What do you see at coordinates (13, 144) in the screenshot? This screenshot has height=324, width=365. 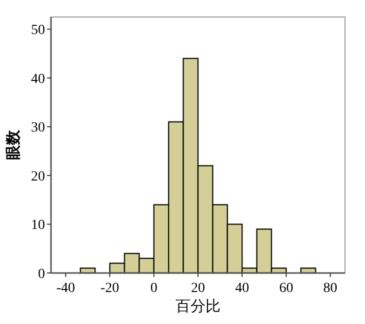 I see `y-axis-title: 眼数` at bounding box center [13, 144].